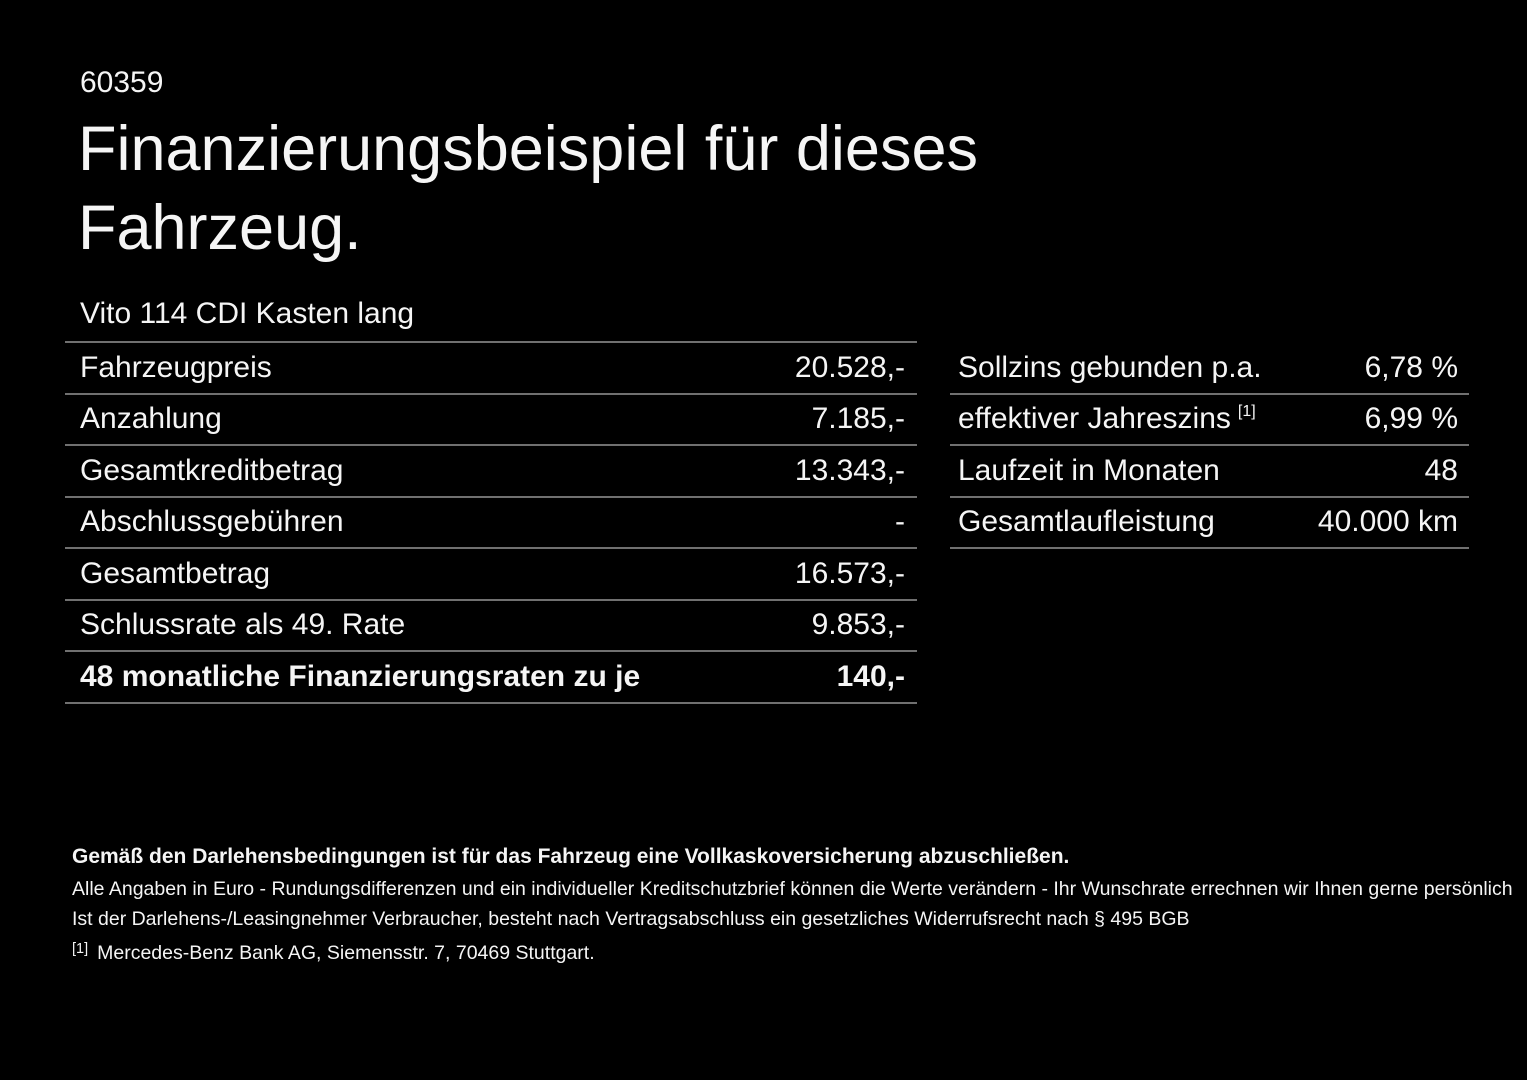 Image resolution: width=1527 pixels, height=1080 pixels. I want to click on row-value: 6,99 %, so click(1411, 419).